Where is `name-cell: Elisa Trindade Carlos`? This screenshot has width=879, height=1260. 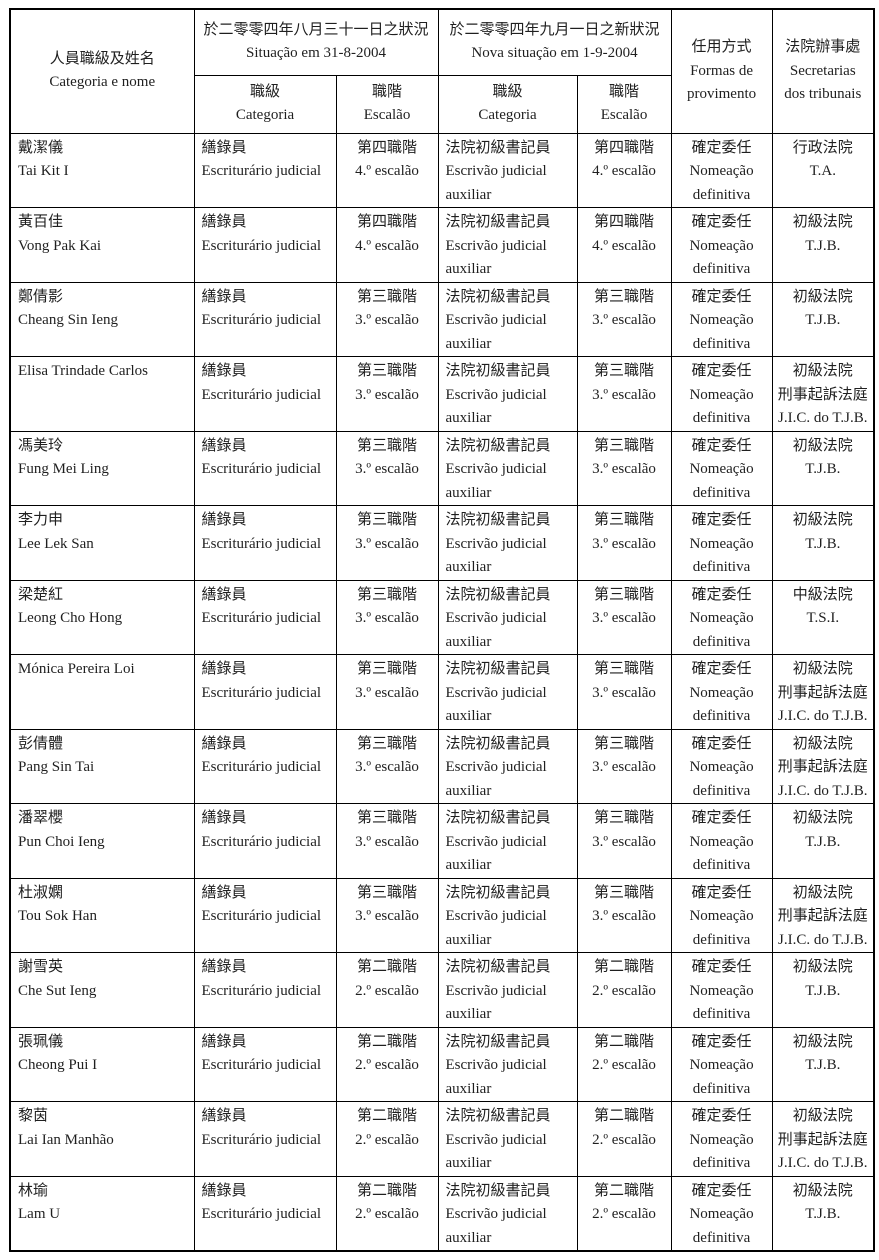
name-cell: Elisa Trindade Carlos is located at coordinates (102, 394).